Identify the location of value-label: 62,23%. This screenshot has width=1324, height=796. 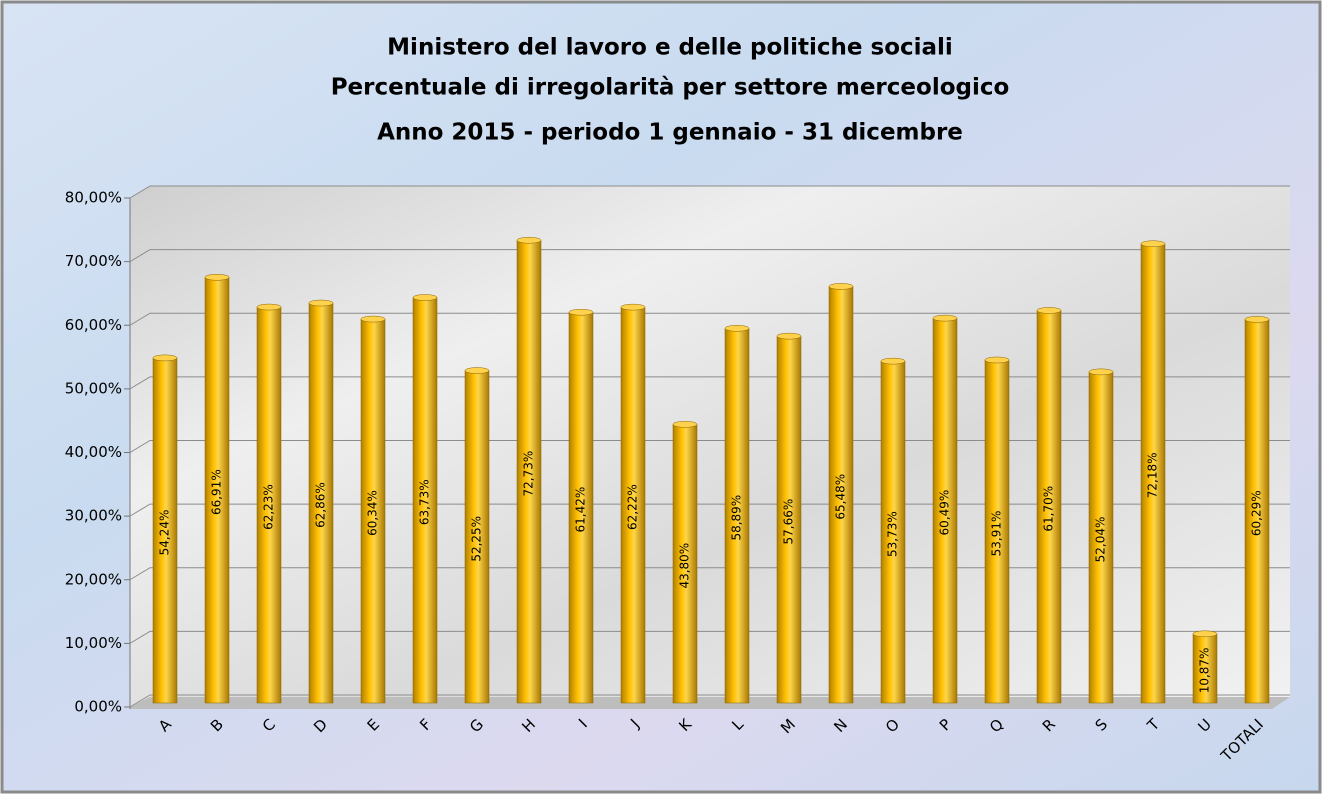
(269, 507).